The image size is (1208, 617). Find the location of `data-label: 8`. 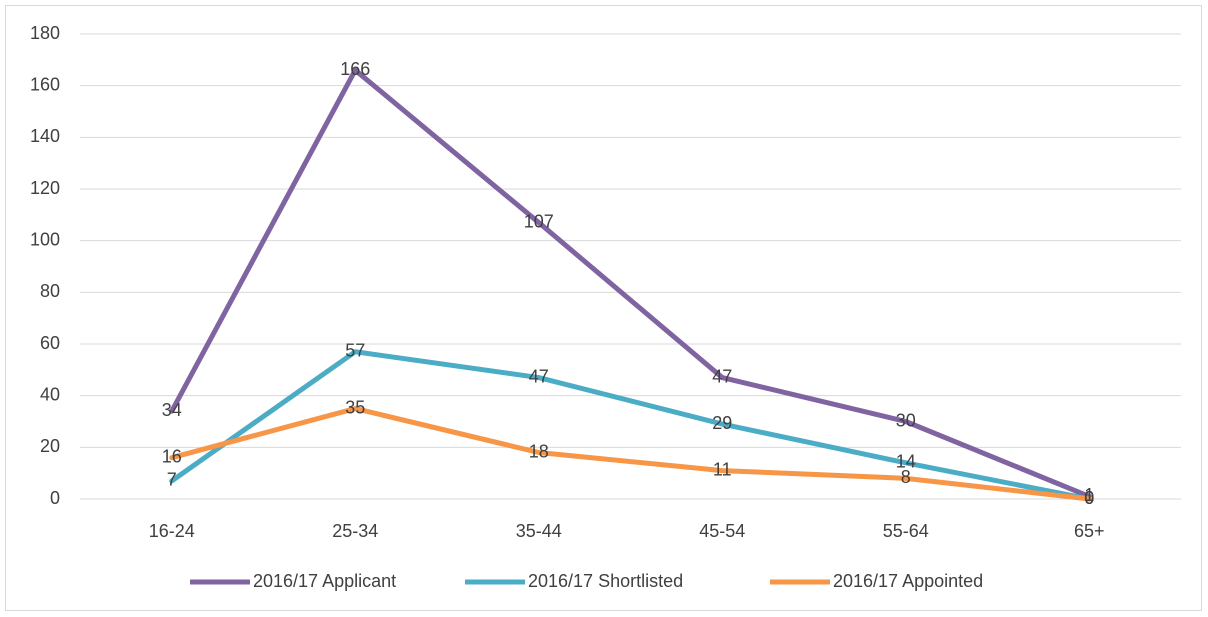

data-label: 8 is located at coordinates (906, 477).